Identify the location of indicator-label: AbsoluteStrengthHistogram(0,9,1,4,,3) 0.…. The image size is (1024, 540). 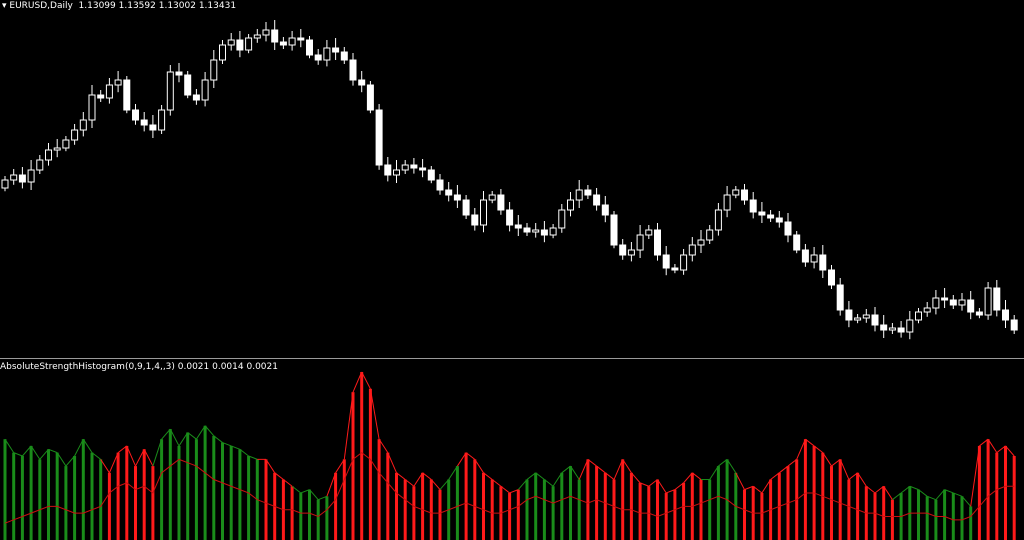
(139, 367).